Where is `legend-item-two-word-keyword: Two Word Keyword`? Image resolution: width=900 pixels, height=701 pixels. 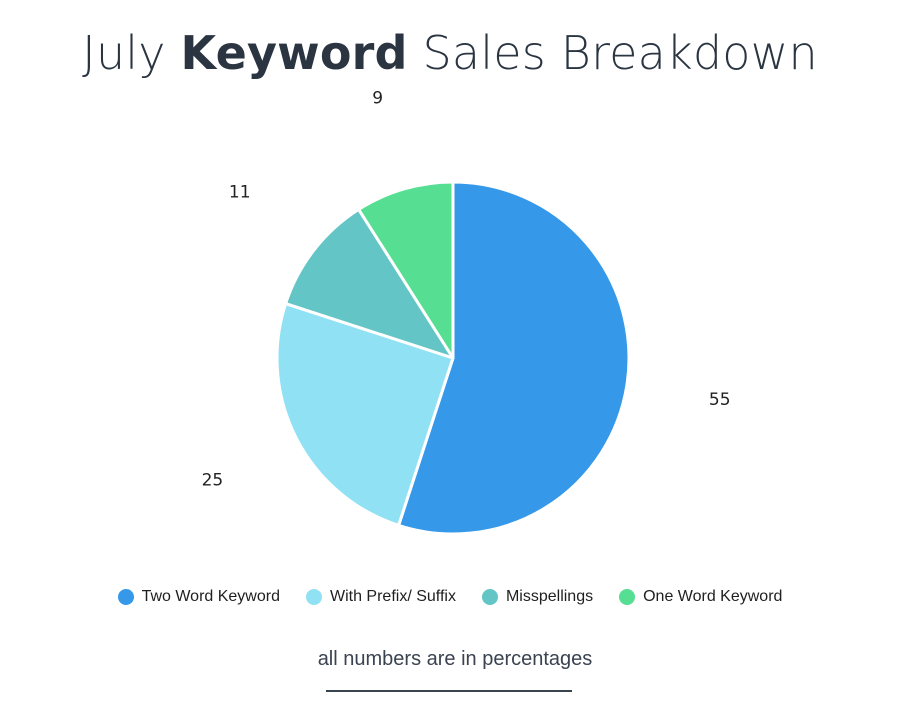 legend-item-two-word-keyword: Two Word Keyword is located at coordinates (198, 597).